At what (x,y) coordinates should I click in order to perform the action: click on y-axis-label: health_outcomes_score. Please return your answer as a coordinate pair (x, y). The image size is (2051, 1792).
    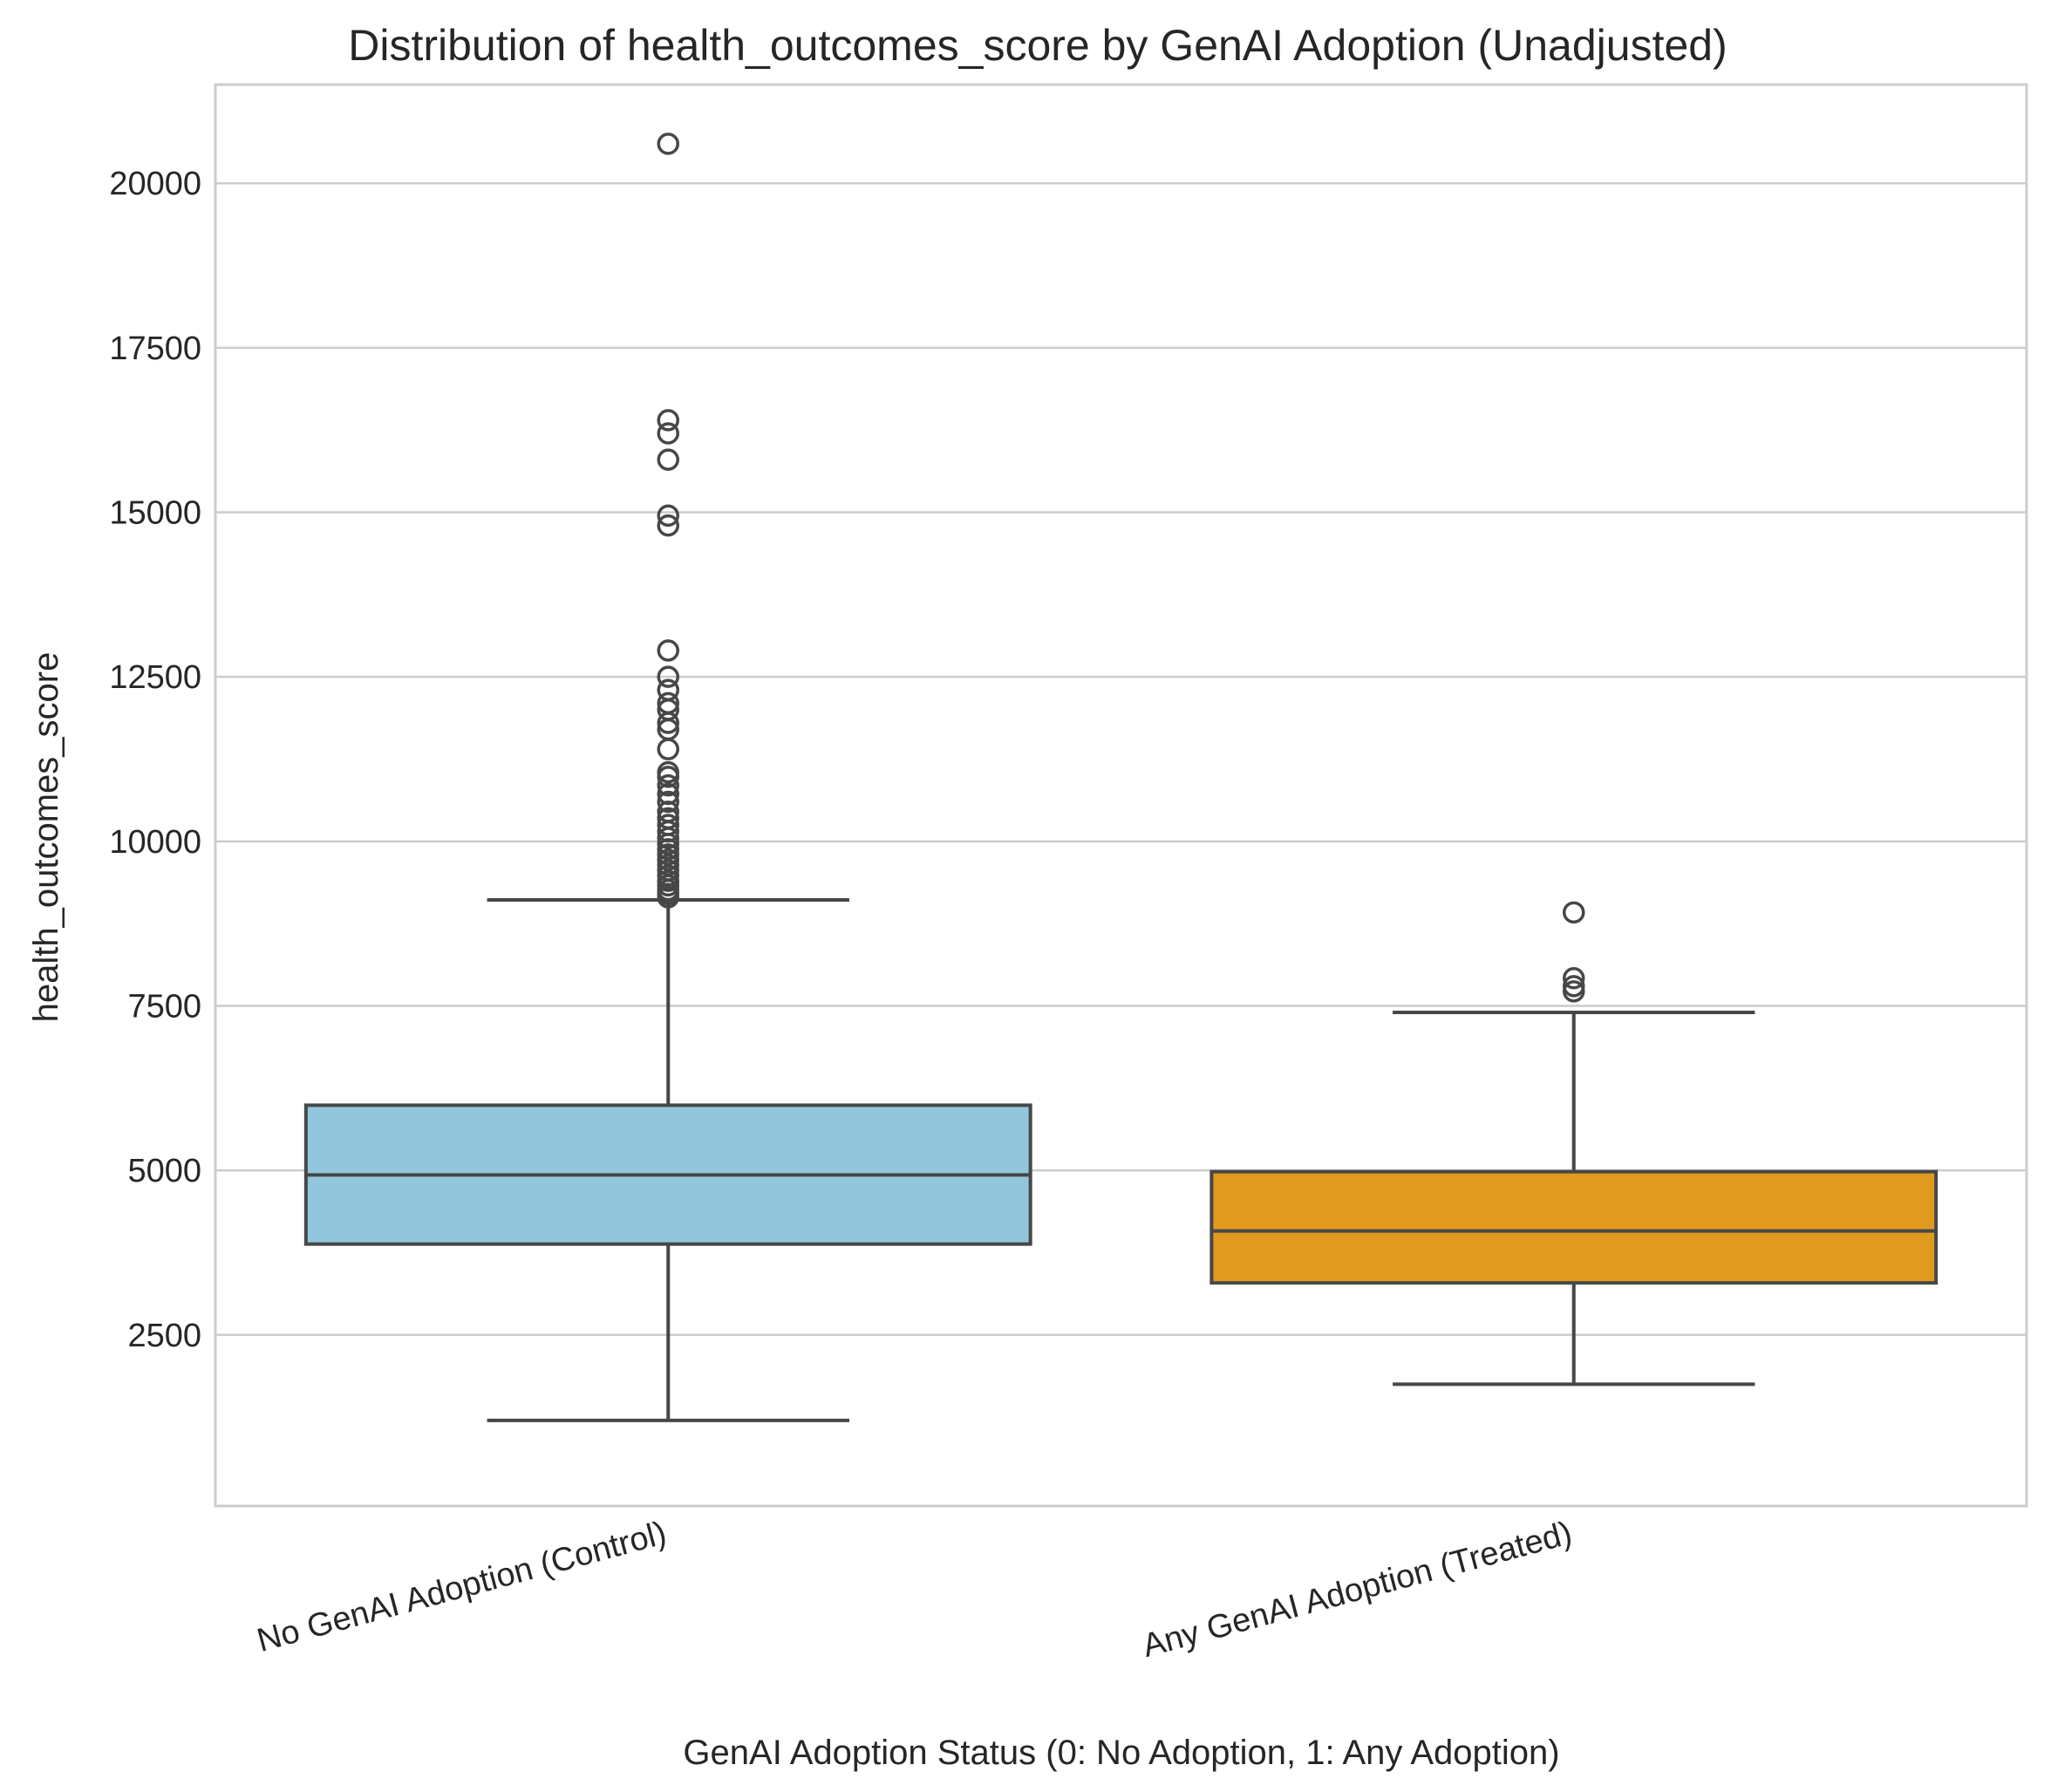
    Looking at the image, I should click on (46, 837).